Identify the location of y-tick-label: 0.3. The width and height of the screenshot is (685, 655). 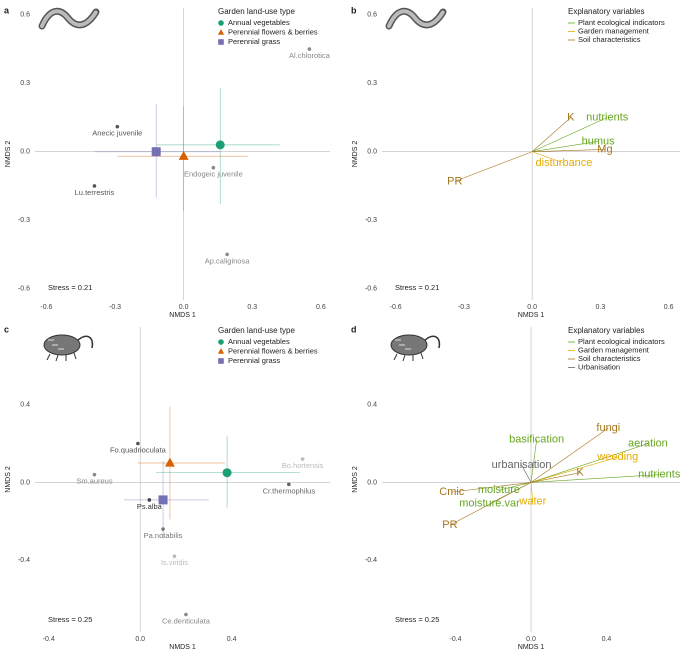
(372, 83).